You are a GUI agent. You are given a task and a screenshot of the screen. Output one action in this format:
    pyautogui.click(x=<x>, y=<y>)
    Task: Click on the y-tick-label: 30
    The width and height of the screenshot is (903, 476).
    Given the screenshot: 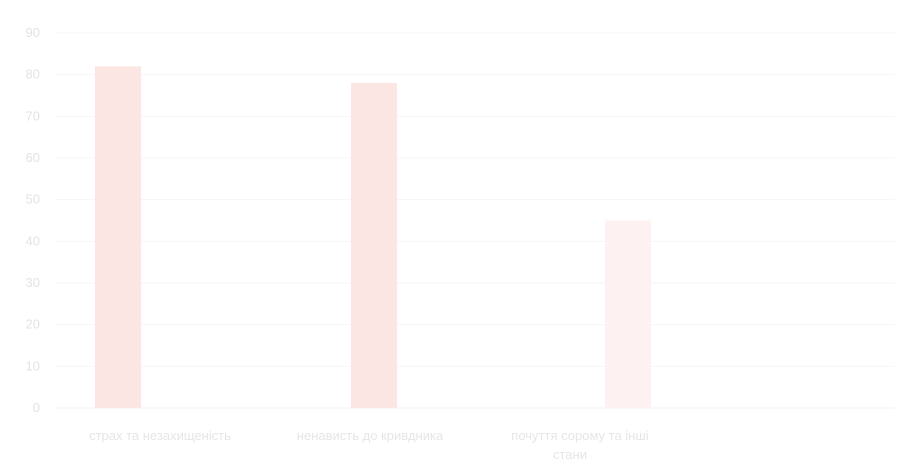 What is the action you would take?
    pyautogui.click(x=33, y=282)
    